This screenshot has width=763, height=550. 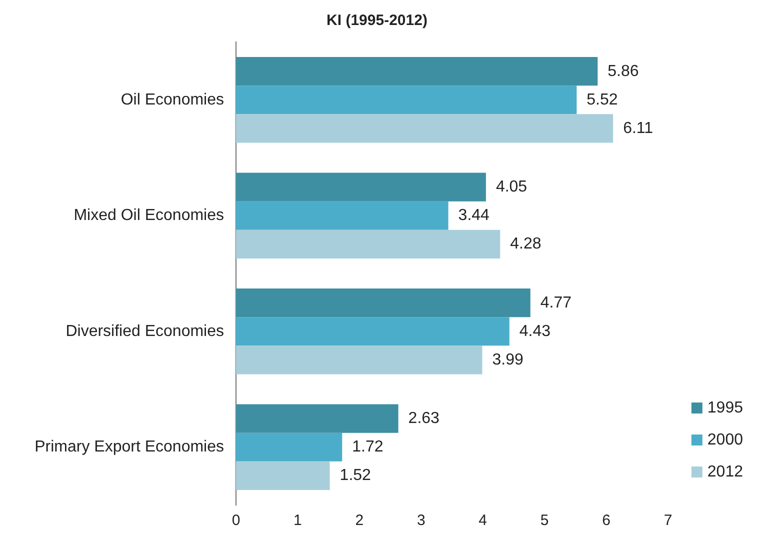 What do you see at coordinates (172, 99) in the screenshot?
I see `y-tick-label: Oil Economies` at bounding box center [172, 99].